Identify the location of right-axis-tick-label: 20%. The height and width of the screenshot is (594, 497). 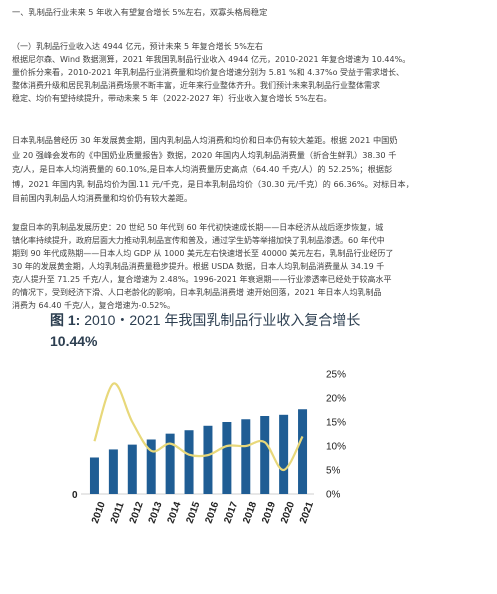
(336, 399).